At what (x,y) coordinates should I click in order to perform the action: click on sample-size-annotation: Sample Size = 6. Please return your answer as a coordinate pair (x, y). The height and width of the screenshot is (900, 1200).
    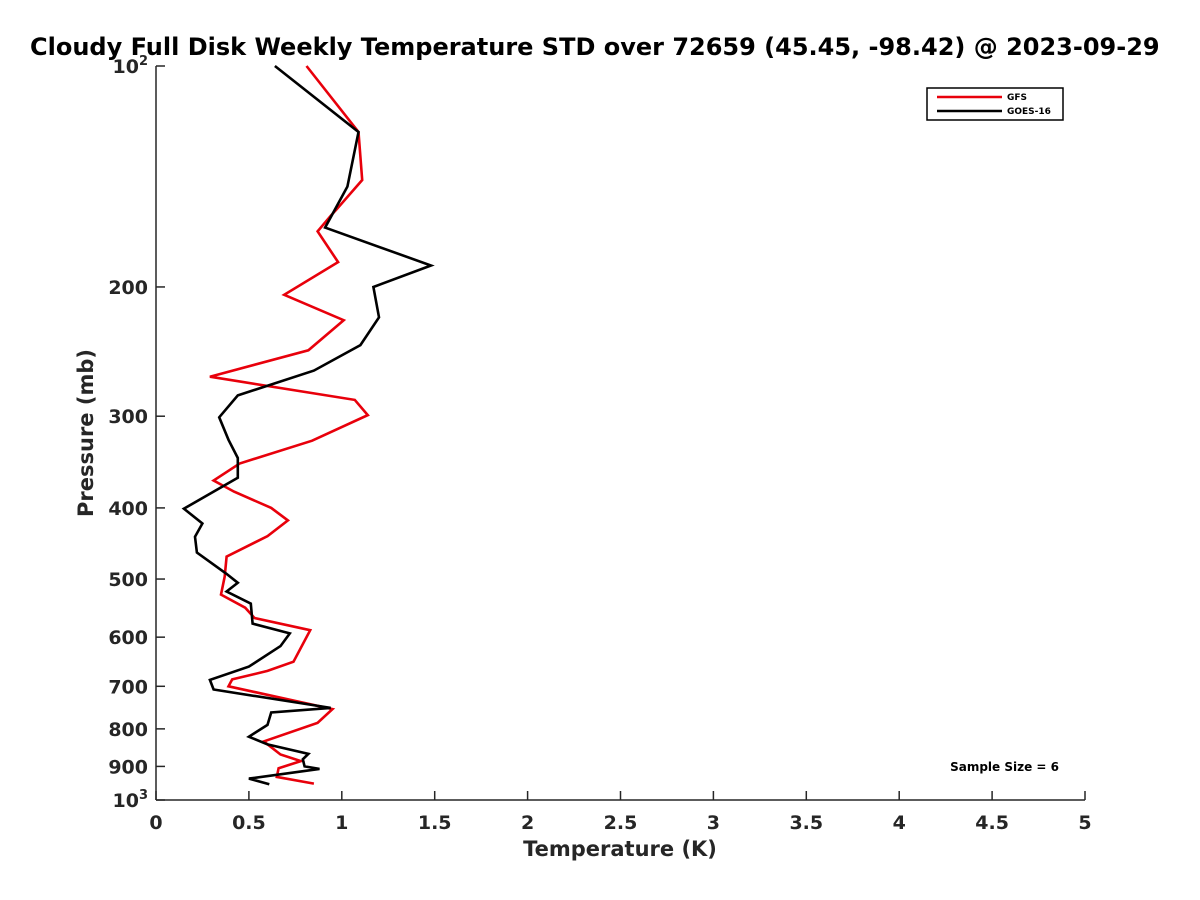
    Looking at the image, I should click on (1004, 767).